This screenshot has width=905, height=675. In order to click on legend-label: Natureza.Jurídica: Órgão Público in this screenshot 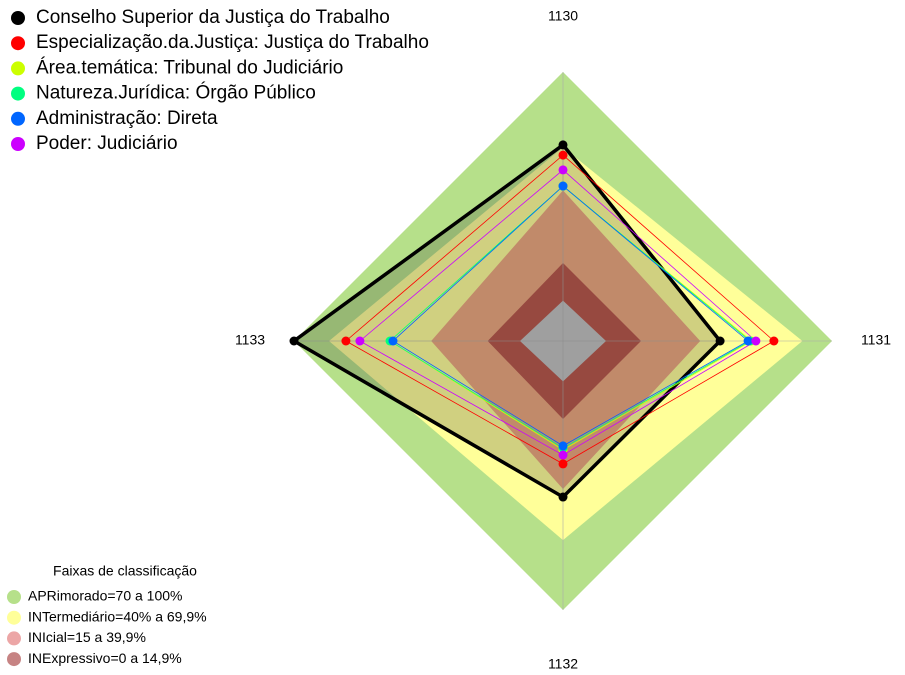, I will do `click(176, 93)`.